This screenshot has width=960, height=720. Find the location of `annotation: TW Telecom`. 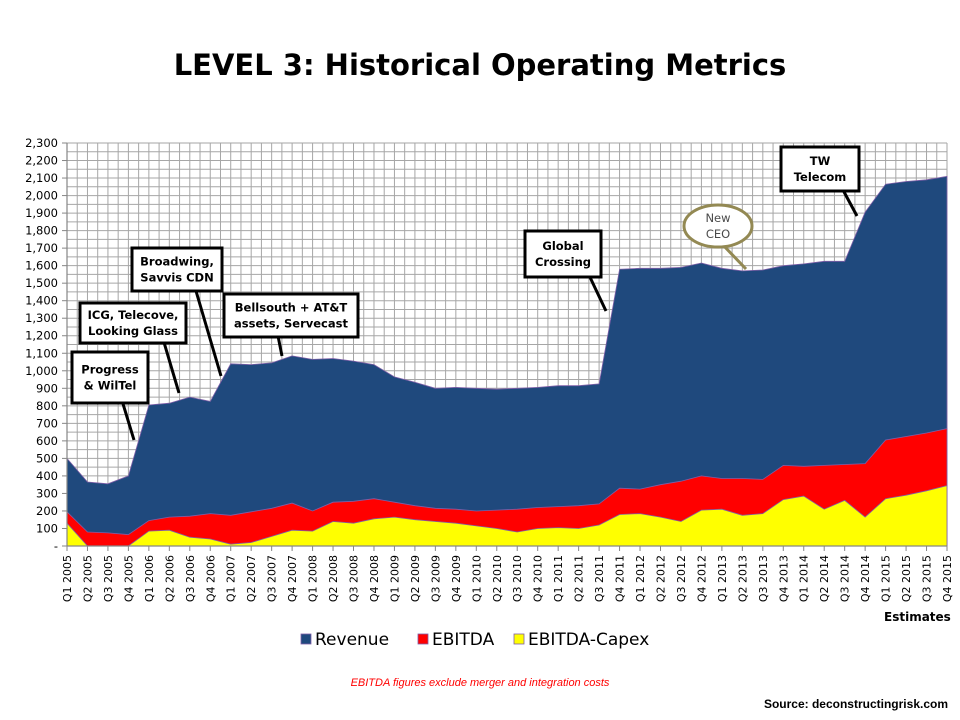

annotation: TW Telecom is located at coordinates (820, 181).